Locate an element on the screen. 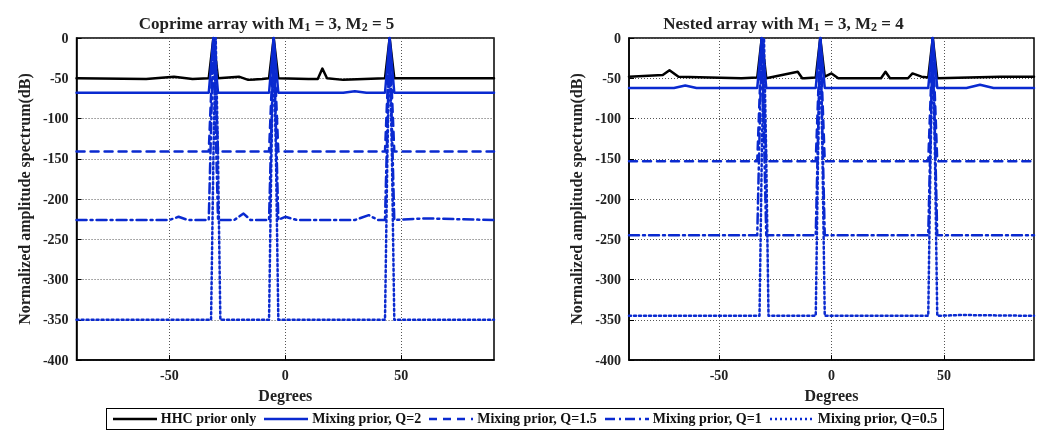  legend-label: Mixing prior, Q=1 is located at coordinates (707, 419).